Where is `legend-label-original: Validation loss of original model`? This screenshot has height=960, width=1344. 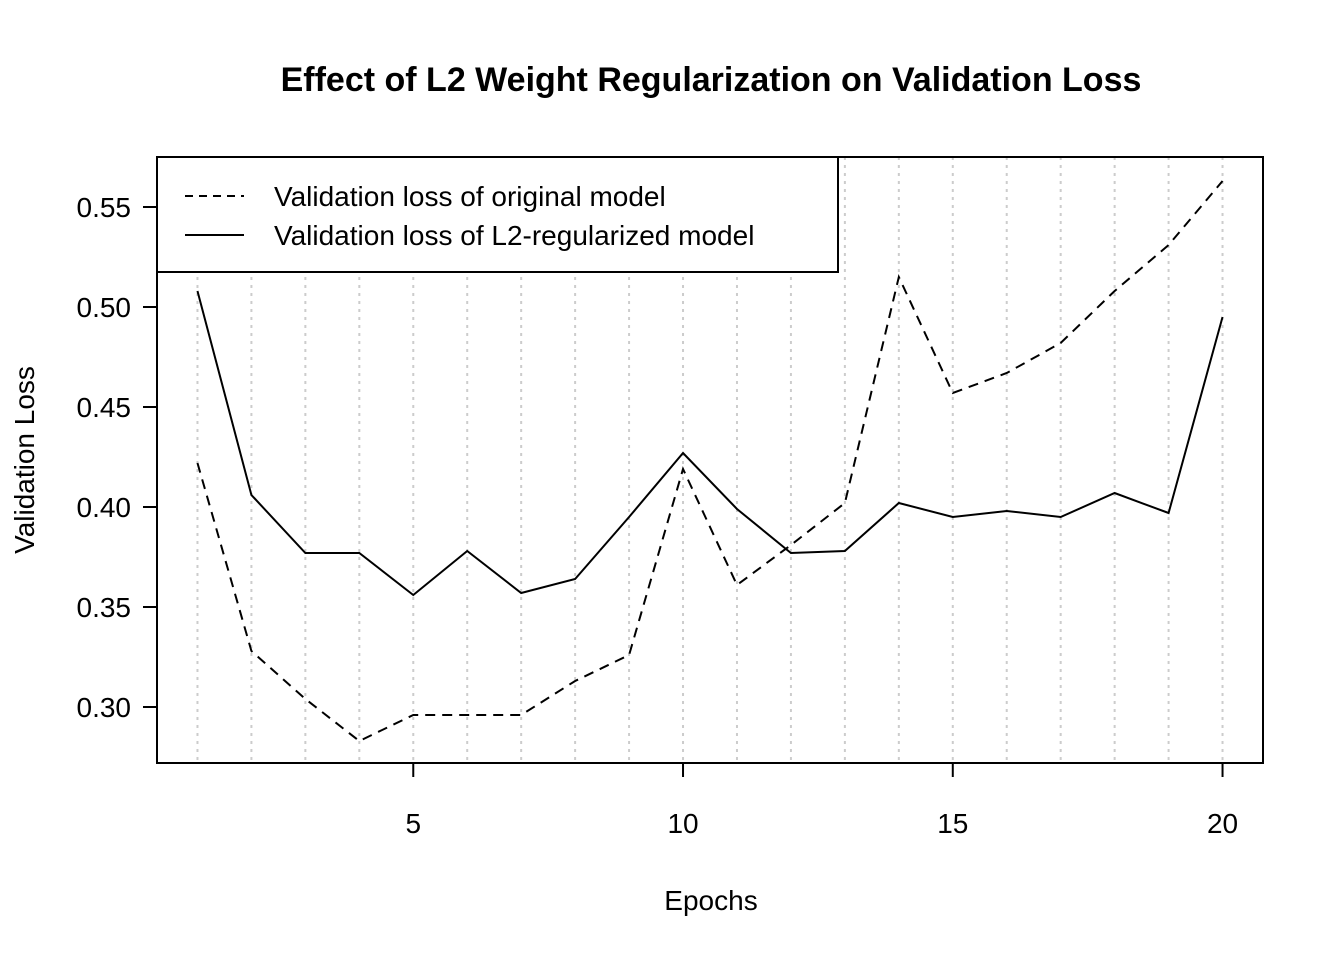 legend-label-original: Validation loss of original model is located at coordinates (470, 196).